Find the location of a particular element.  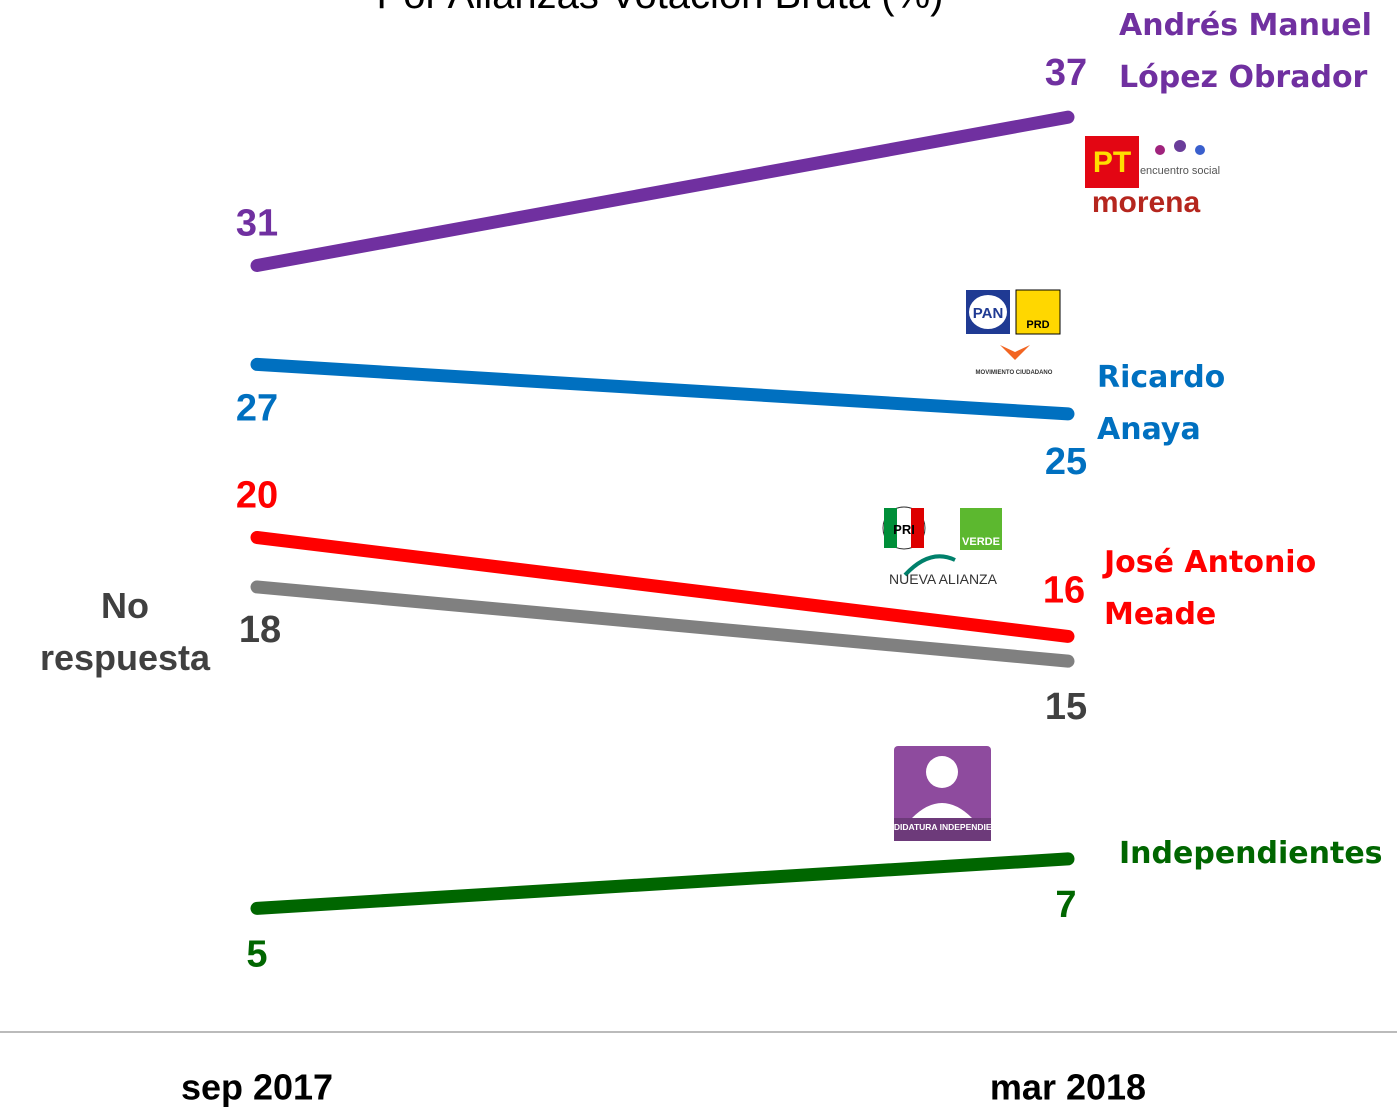

logo-text: encuentro social is located at coordinates (1180, 171).